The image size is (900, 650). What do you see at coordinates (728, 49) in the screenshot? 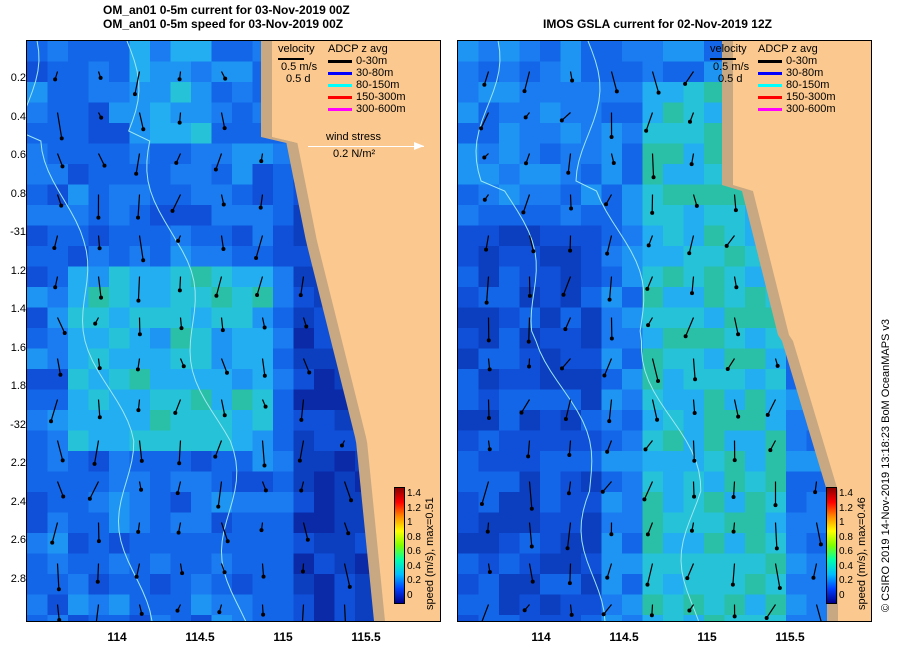
I see `right-velocity-label: velocity` at bounding box center [728, 49].